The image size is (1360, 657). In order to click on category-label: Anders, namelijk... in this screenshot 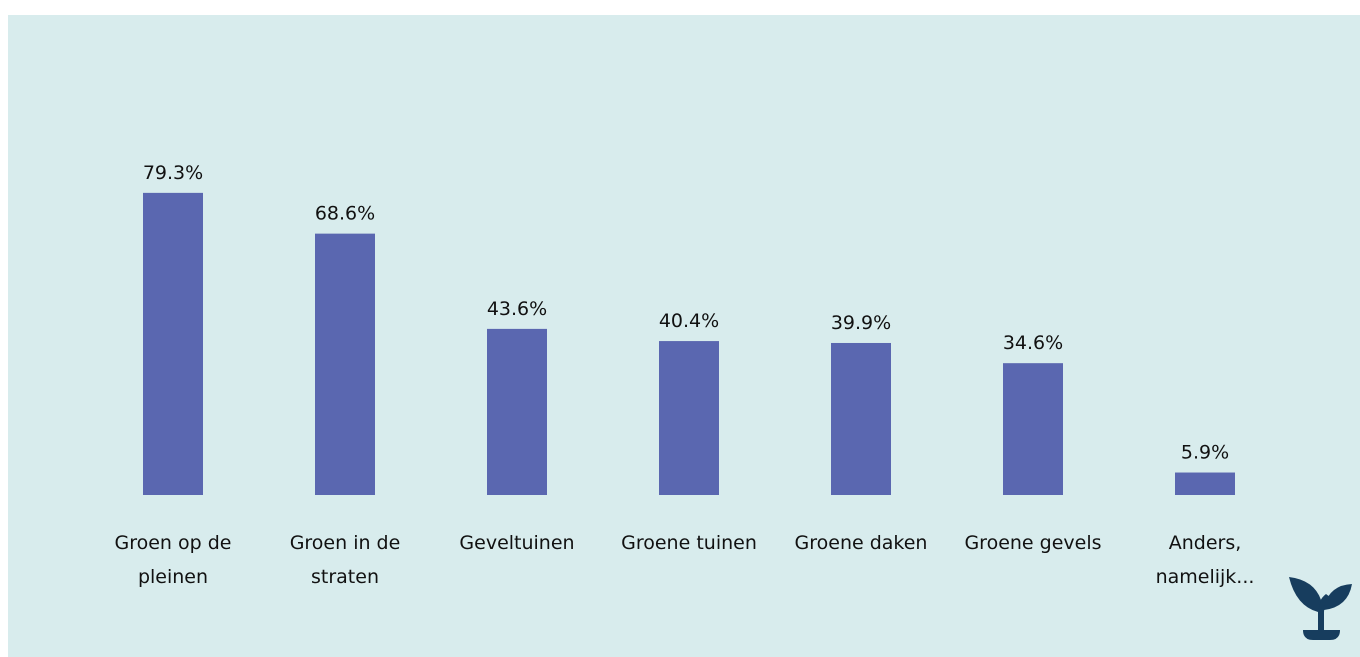, I will do `click(1205, 560)`.